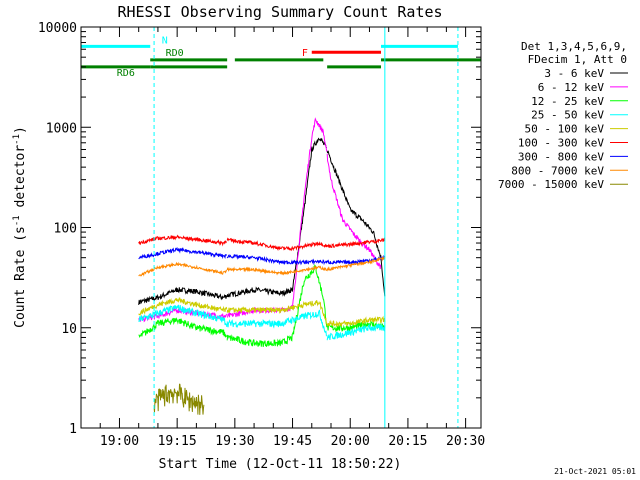  What do you see at coordinates (73, 429) in the screenshot?
I see `y-tick-label-0: 1` at bounding box center [73, 429].